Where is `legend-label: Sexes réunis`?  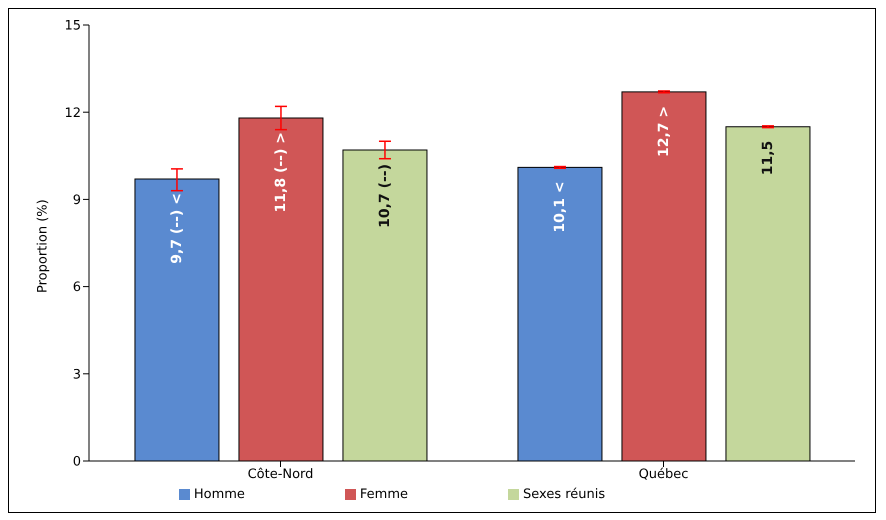 legend-label: Sexes réunis is located at coordinates (564, 494).